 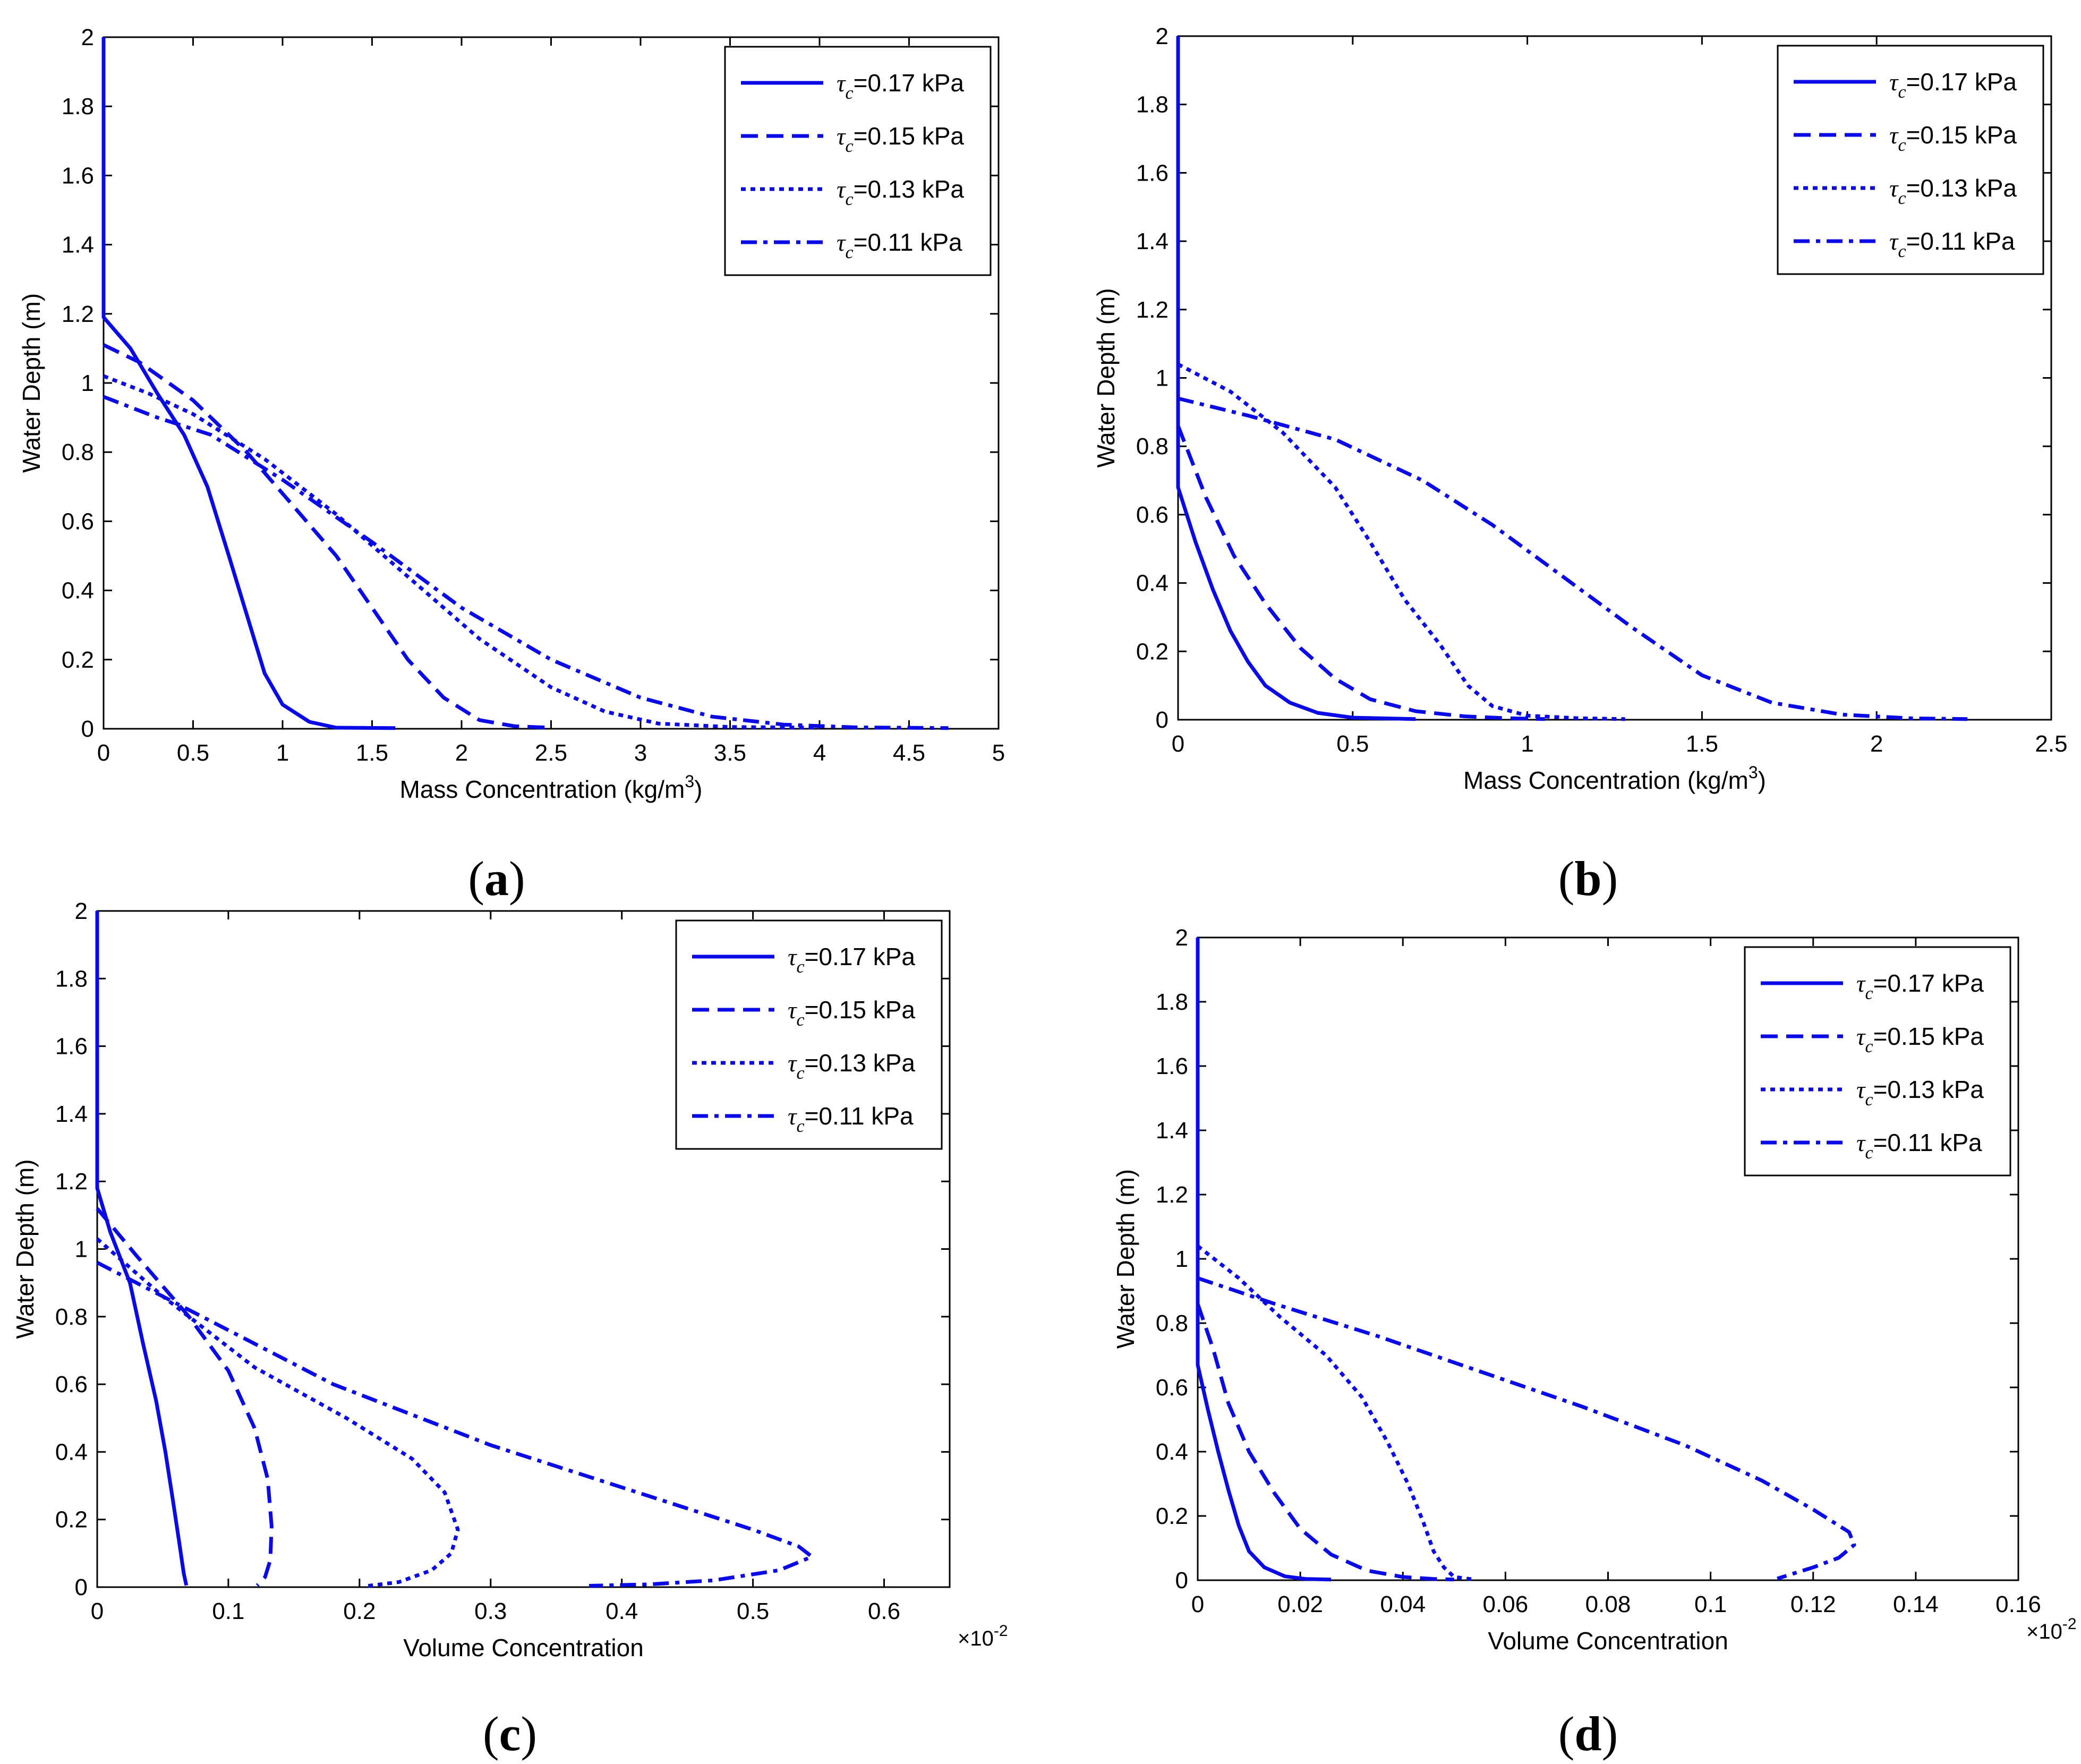 What do you see at coordinates (1608, 1604) in the screenshot?
I see `x-tick-label: 0.08` at bounding box center [1608, 1604].